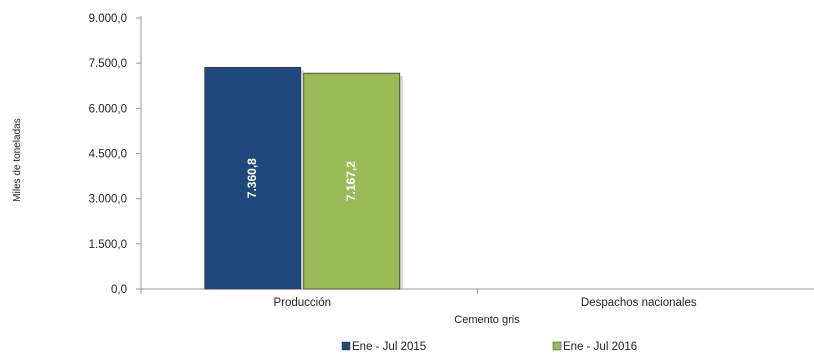 This screenshot has width=814, height=361. I want to click on legend-label: Ene - Jul 2015, so click(389, 347).